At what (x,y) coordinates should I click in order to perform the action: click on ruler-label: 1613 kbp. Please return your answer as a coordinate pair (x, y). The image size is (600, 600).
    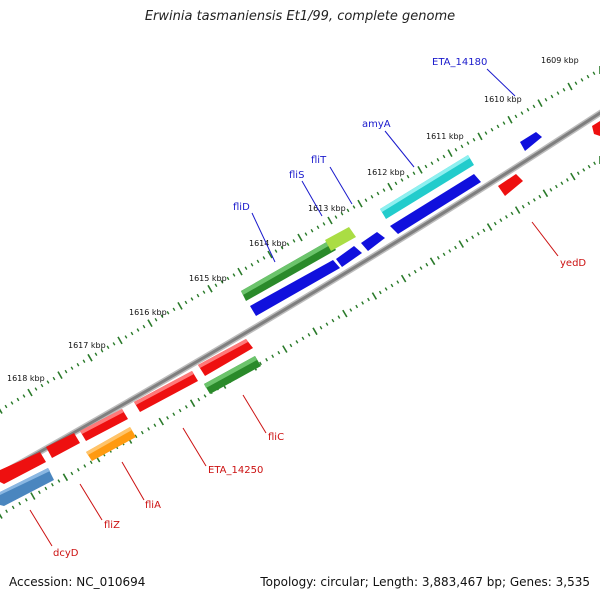
    Looking at the image, I should click on (327, 208).